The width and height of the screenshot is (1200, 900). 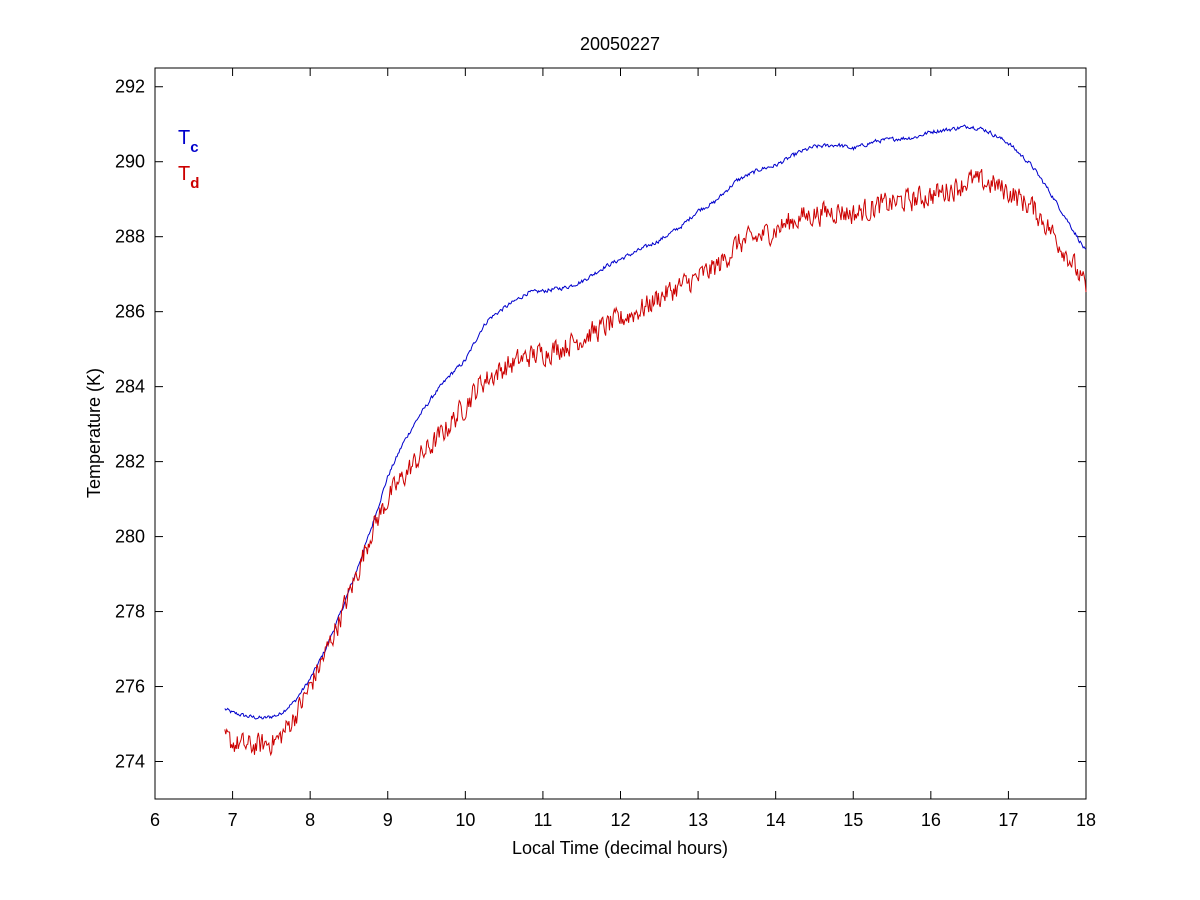 I want to click on x-tick-label: 15, so click(x=853, y=820).